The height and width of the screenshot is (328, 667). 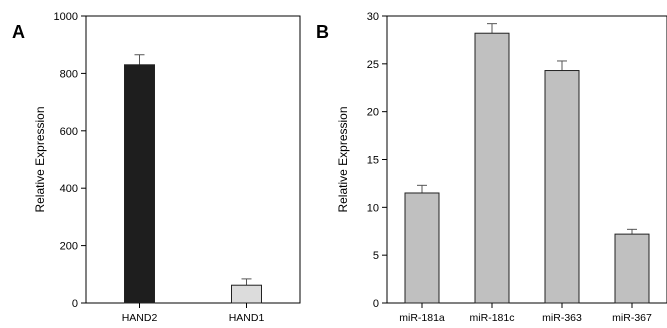 What do you see at coordinates (246, 294) in the screenshot?
I see `panel-a-bar-hand1` at bounding box center [246, 294].